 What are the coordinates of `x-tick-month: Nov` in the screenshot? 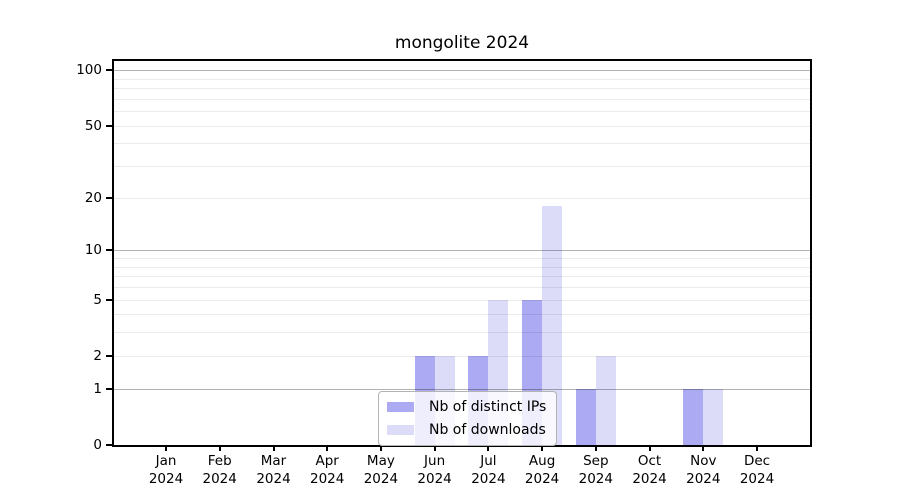 It's located at (703, 461).